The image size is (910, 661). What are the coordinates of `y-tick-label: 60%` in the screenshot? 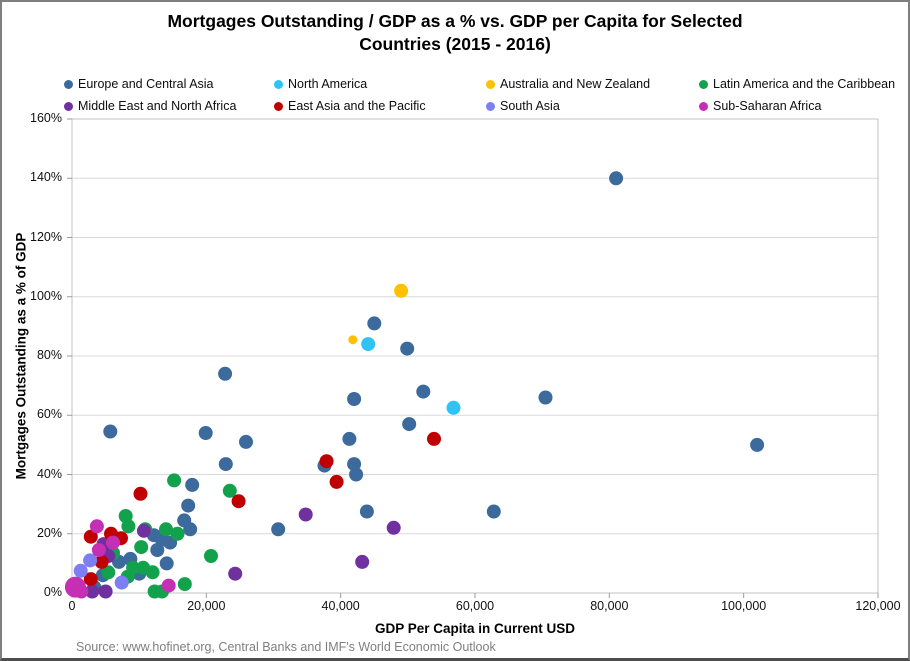 It's located at (49, 414).